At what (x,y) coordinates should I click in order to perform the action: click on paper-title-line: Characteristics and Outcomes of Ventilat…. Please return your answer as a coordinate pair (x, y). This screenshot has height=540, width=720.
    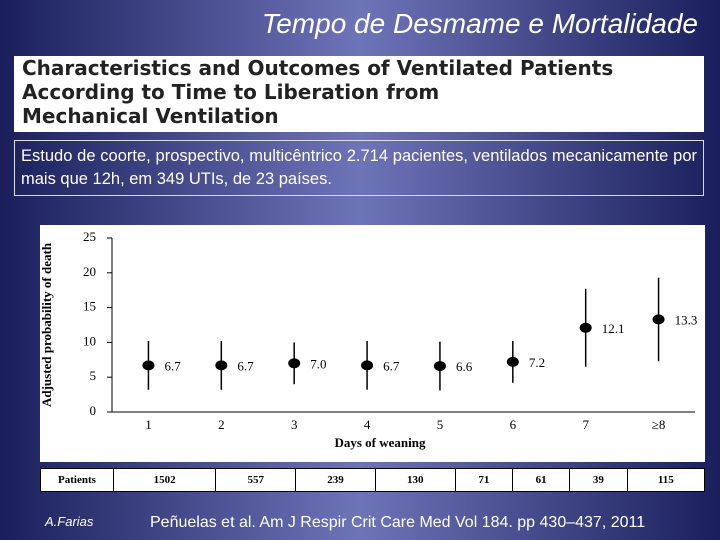
    Looking at the image, I should click on (318, 68).